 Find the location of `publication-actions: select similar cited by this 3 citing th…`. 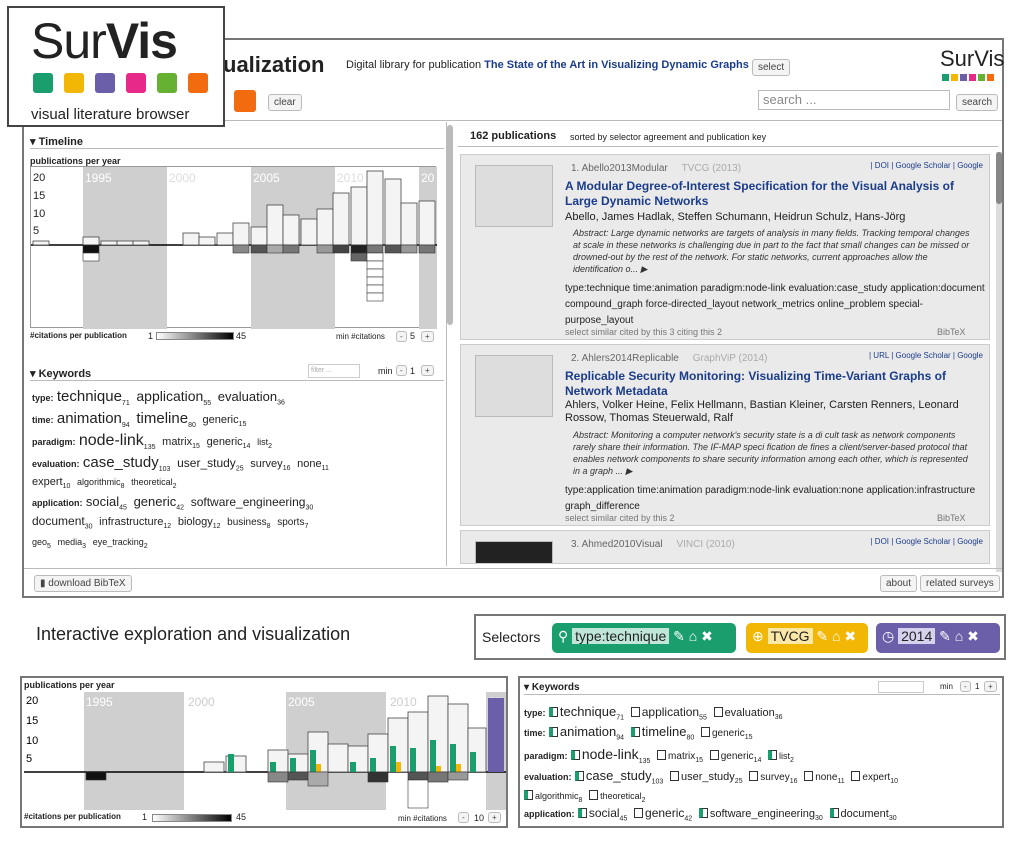

publication-actions: select similar cited by this 3 citing th… is located at coordinates (644, 332).